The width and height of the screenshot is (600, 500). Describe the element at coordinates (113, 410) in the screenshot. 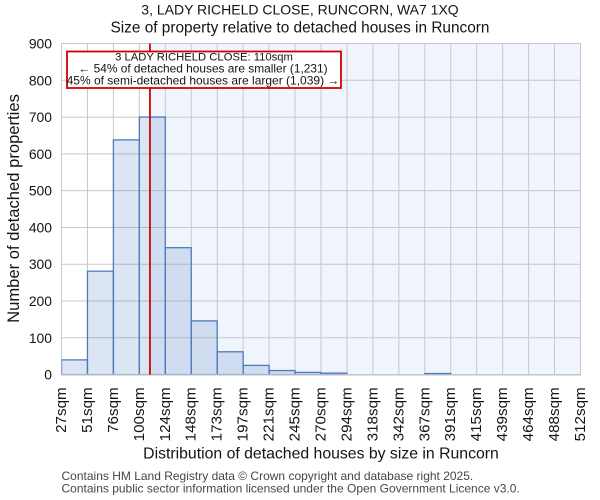

I see `svg-text: 76sqm` at that location.